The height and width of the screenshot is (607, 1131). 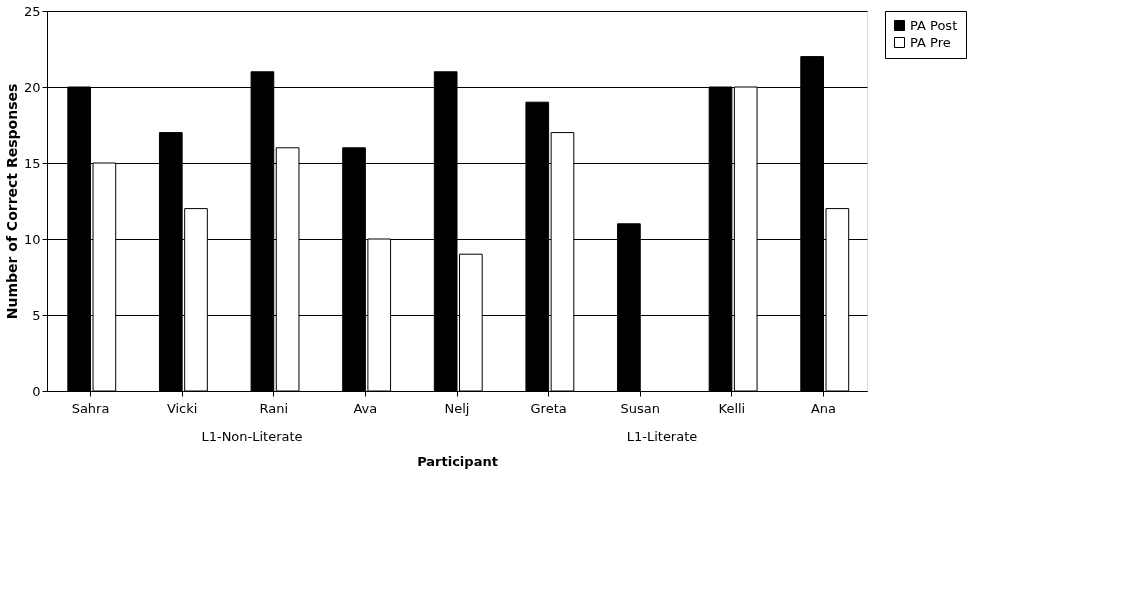 What do you see at coordinates (32, 11) in the screenshot?
I see `y-tick-label: 25` at bounding box center [32, 11].